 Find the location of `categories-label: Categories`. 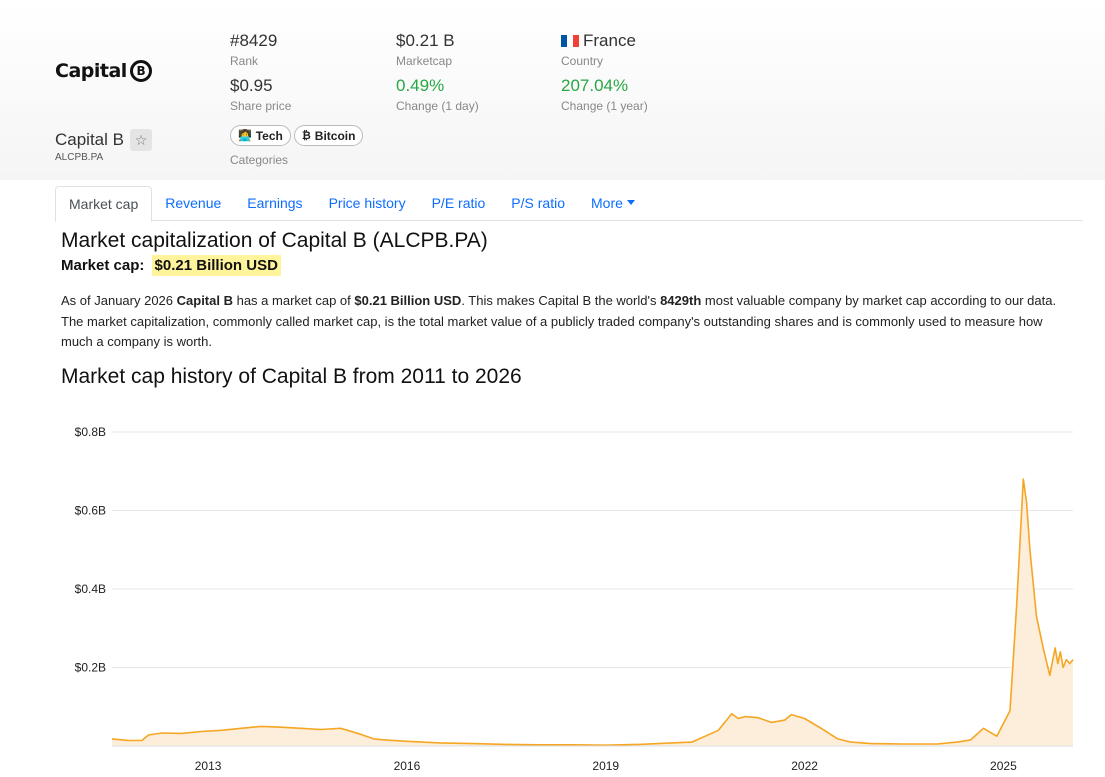

categories-label: Categories is located at coordinates (259, 160).